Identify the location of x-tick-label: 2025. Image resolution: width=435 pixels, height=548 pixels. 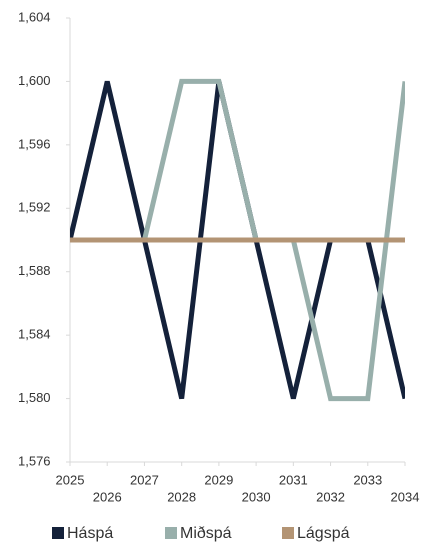
(70, 479).